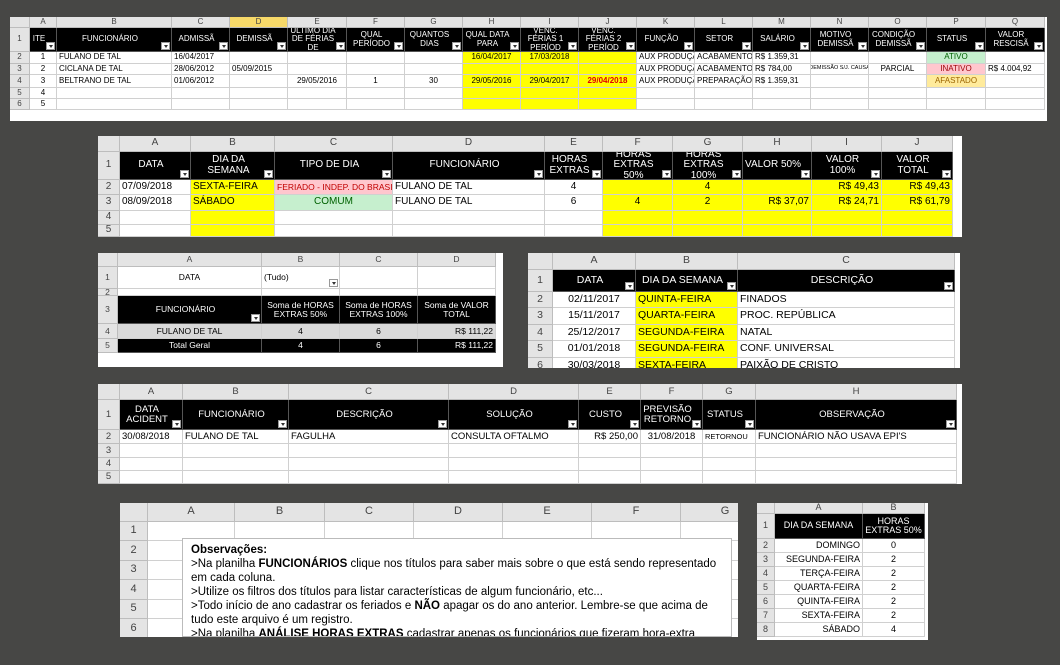  I want to click on cell-value: DEMISSÃ, so click(259, 40).